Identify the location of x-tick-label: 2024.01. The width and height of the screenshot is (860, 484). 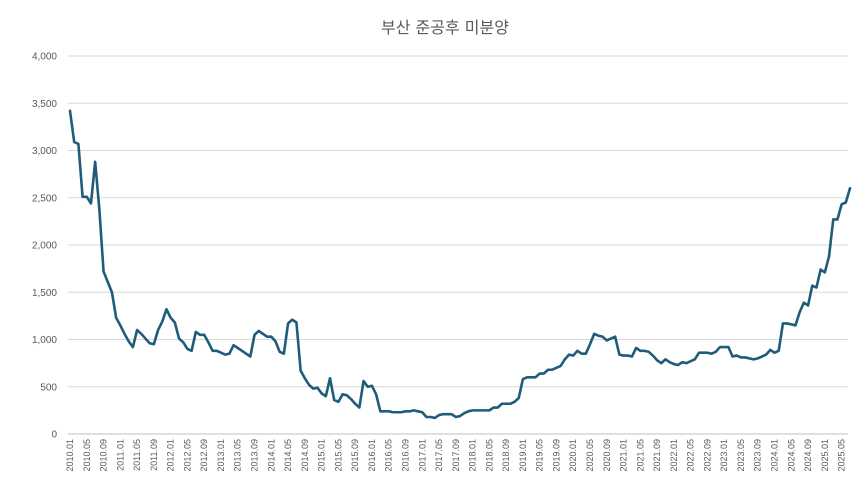
(775, 455).